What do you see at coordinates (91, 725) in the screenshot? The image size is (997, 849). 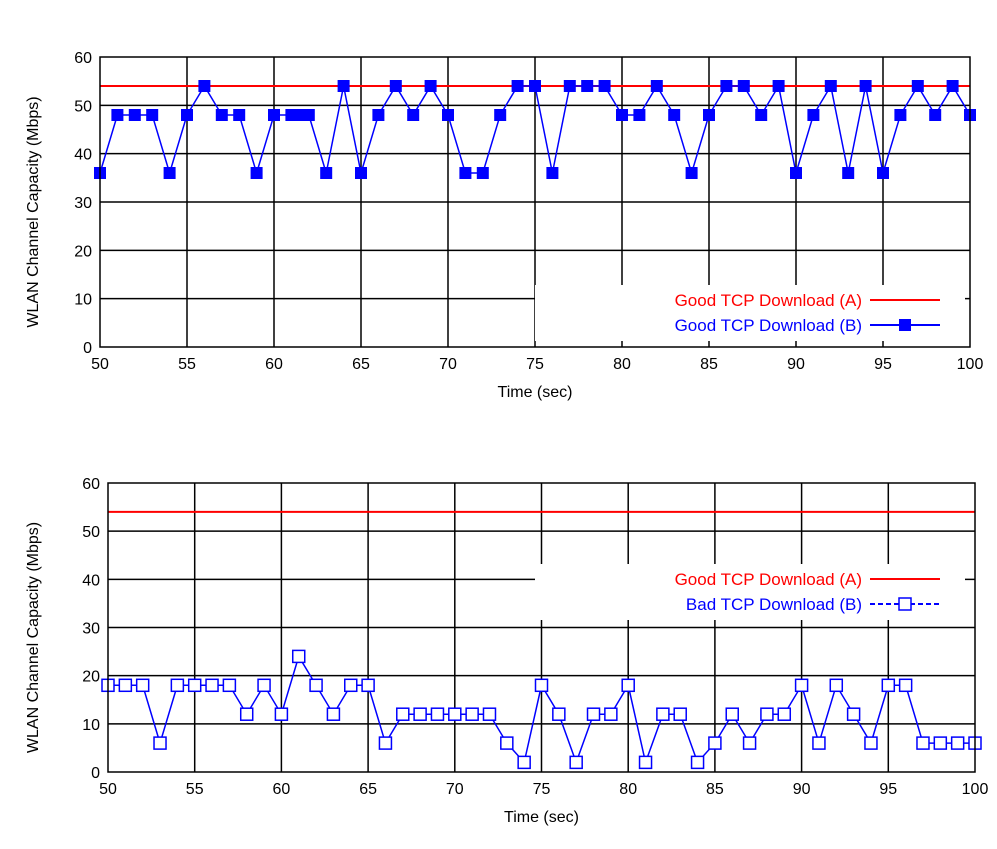 I see `y-tick-label: 10` at bounding box center [91, 725].